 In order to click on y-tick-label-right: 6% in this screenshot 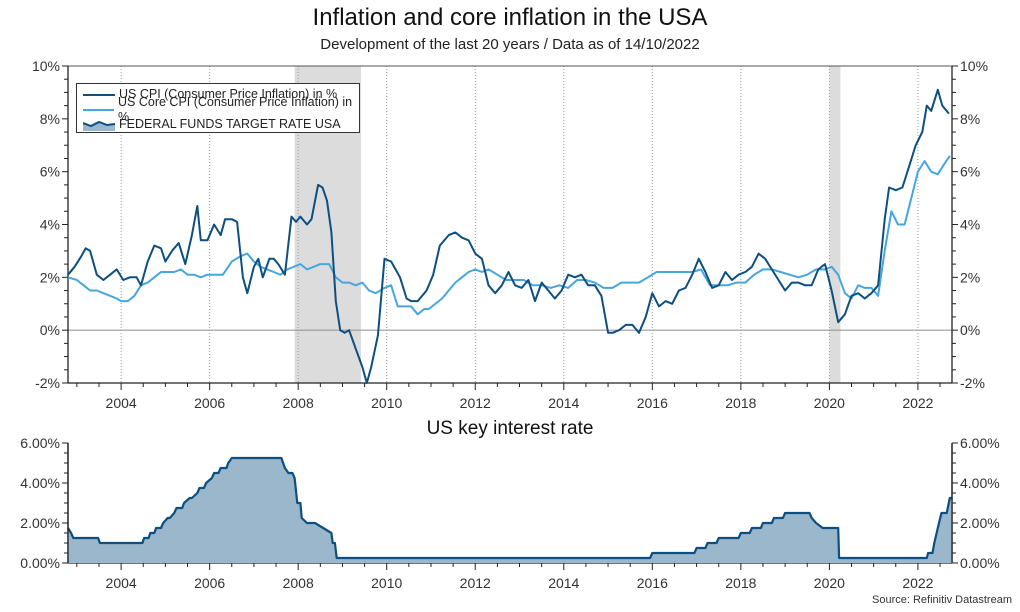, I will do `click(970, 172)`.